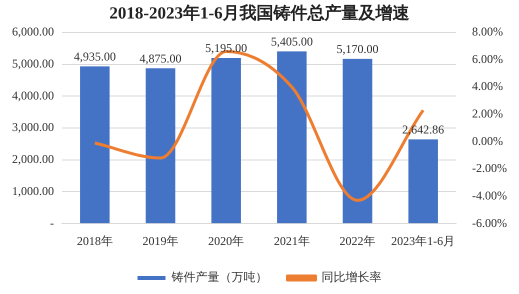  I want to click on chart-title: 2018-2023年1-6月我国铸件总产量及增速, so click(259, 13).